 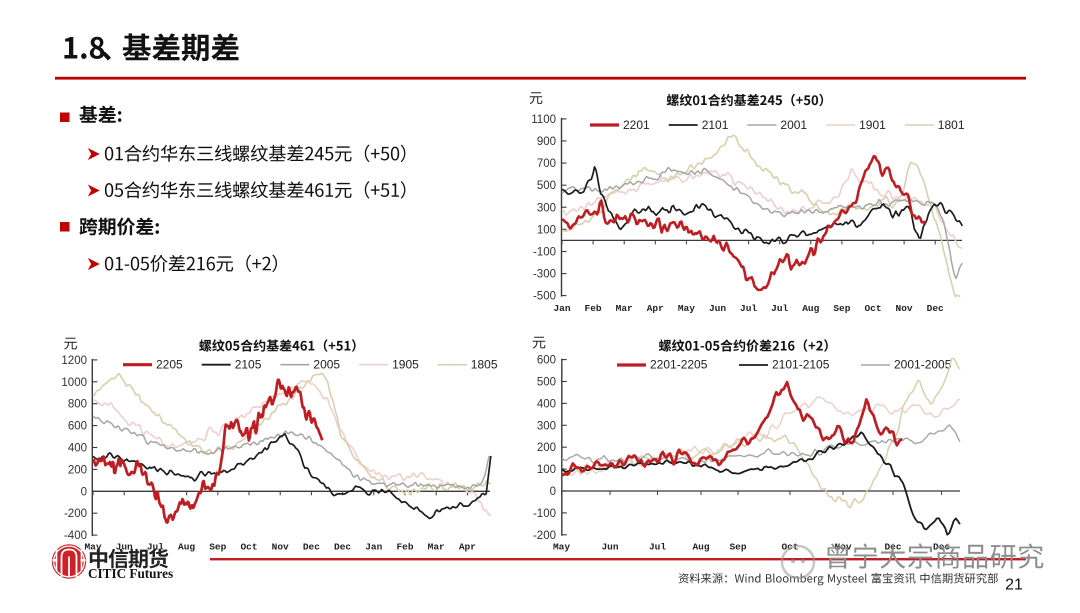 What do you see at coordinates (169, 365) in the screenshot?
I see `svg-text: 2205` at bounding box center [169, 365].